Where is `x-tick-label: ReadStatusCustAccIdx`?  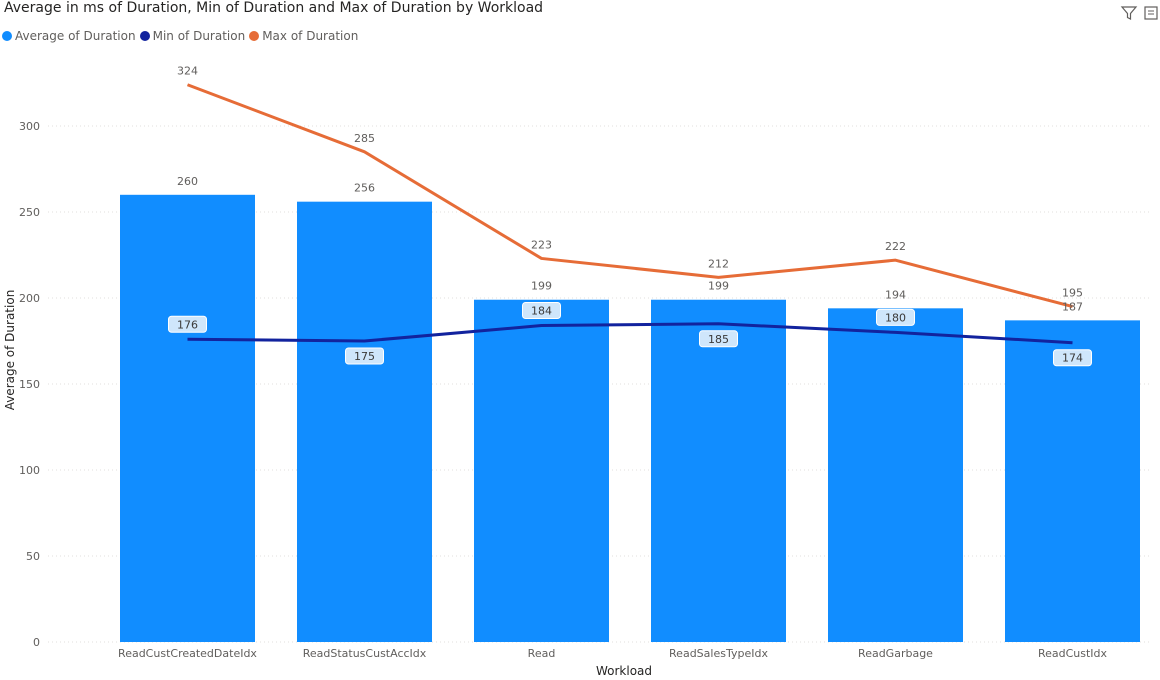 x-tick-label: ReadStatusCustAccIdx is located at coordinates (365, 653).